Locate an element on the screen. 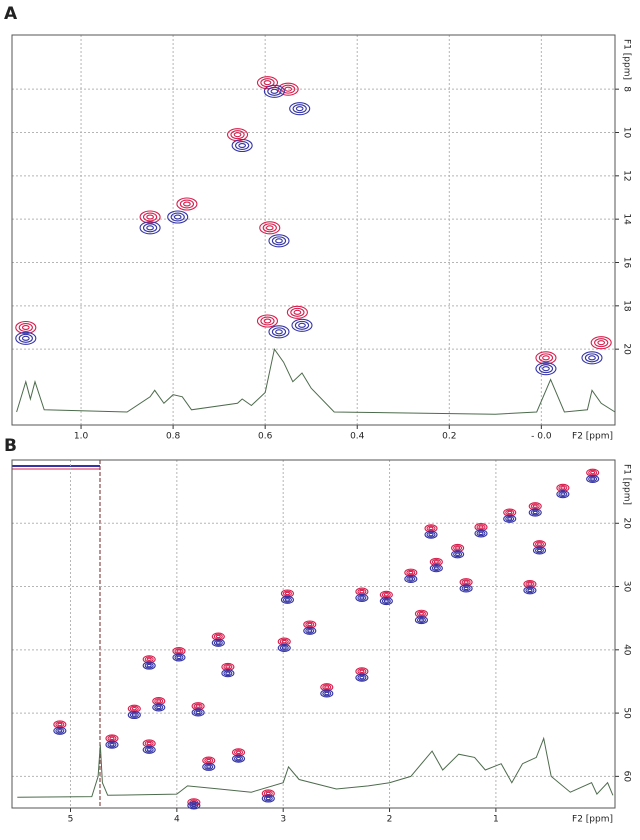  x-tick-label: 4 is located at coordinates (177, 820).